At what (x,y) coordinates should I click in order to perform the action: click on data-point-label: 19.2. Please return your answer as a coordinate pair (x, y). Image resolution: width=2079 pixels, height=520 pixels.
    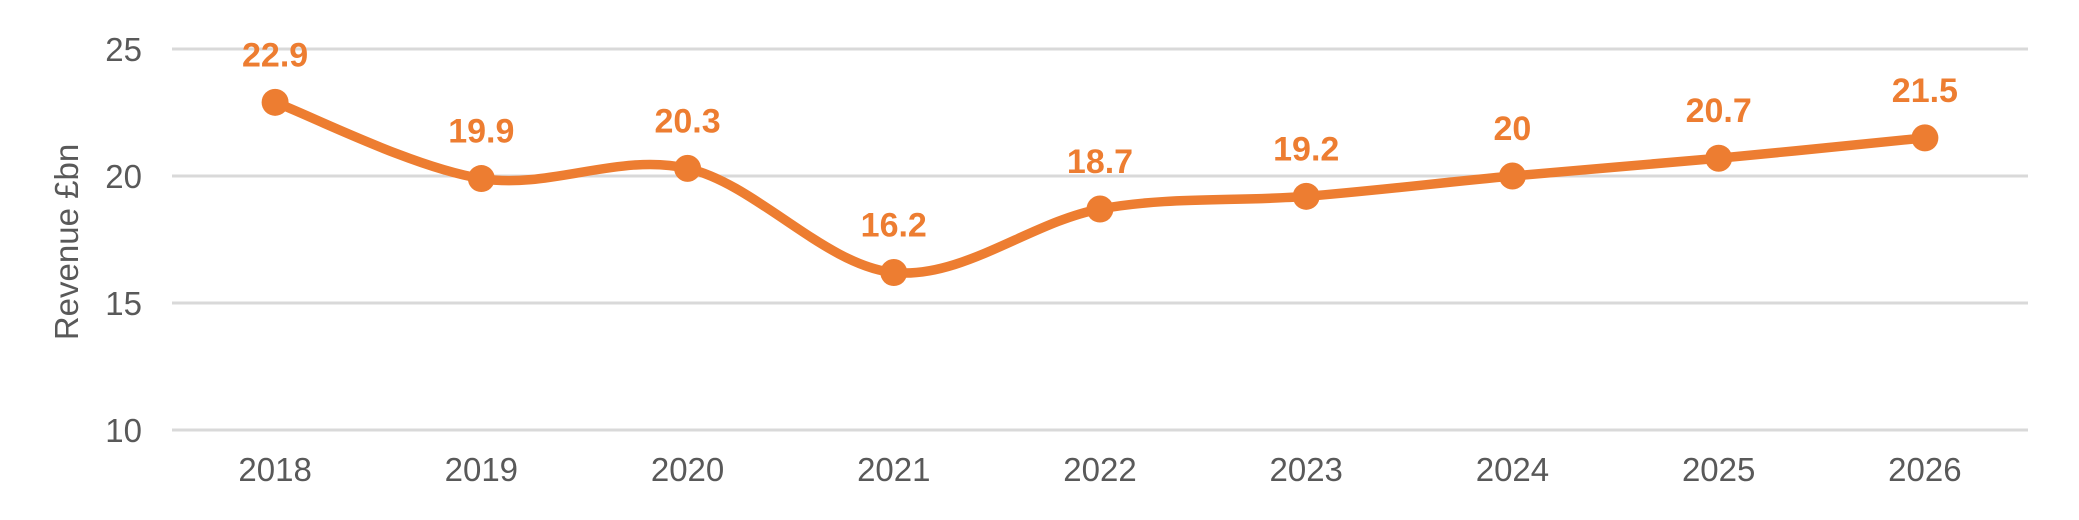
    Looking at the image, I should click on (1306, 149).